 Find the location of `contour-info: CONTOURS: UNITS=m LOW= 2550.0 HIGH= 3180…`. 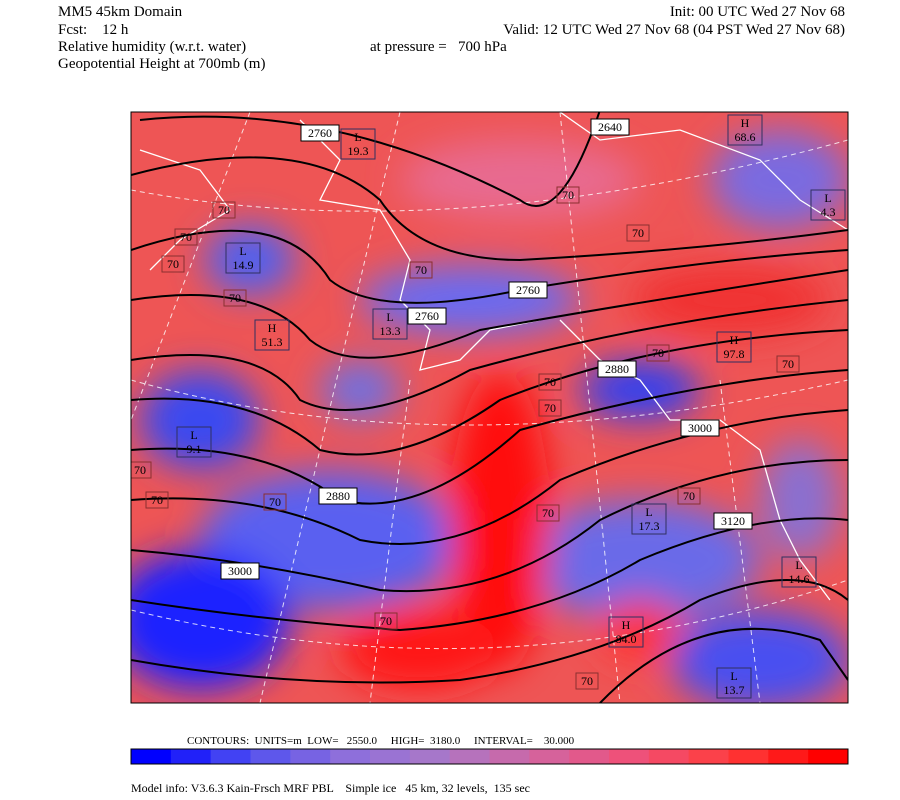

contour-info: CONTOURS: UNITS=m LOW= 2550.0 HIGH= 3180… is located at coordinates (381, 741).